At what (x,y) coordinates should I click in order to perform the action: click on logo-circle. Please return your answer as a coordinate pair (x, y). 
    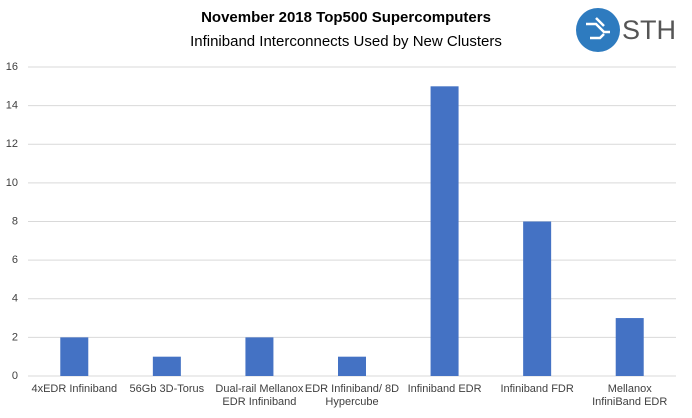
    Looking at the image, I should click on (598, 30).